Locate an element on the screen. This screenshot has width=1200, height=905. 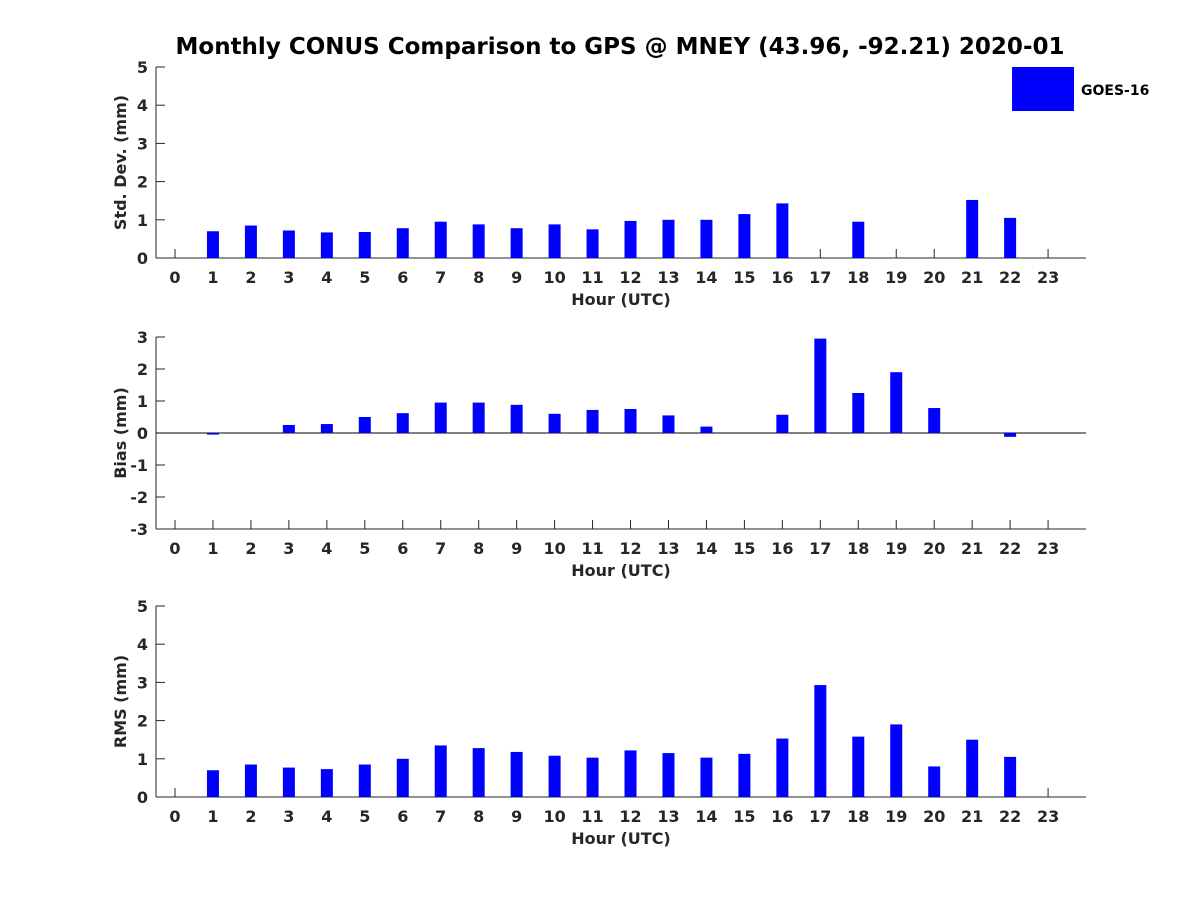
x-tick-label: 16 is located at coordinates (782, 816).